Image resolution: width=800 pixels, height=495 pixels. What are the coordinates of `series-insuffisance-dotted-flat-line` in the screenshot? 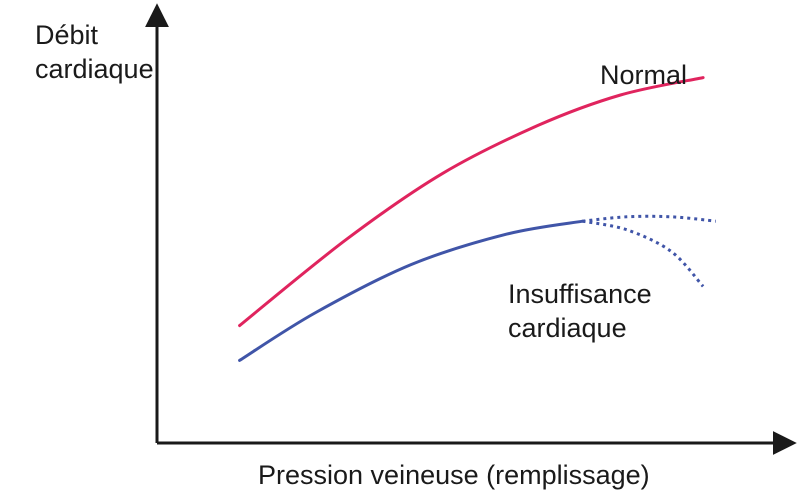 It's located at (649, 218).